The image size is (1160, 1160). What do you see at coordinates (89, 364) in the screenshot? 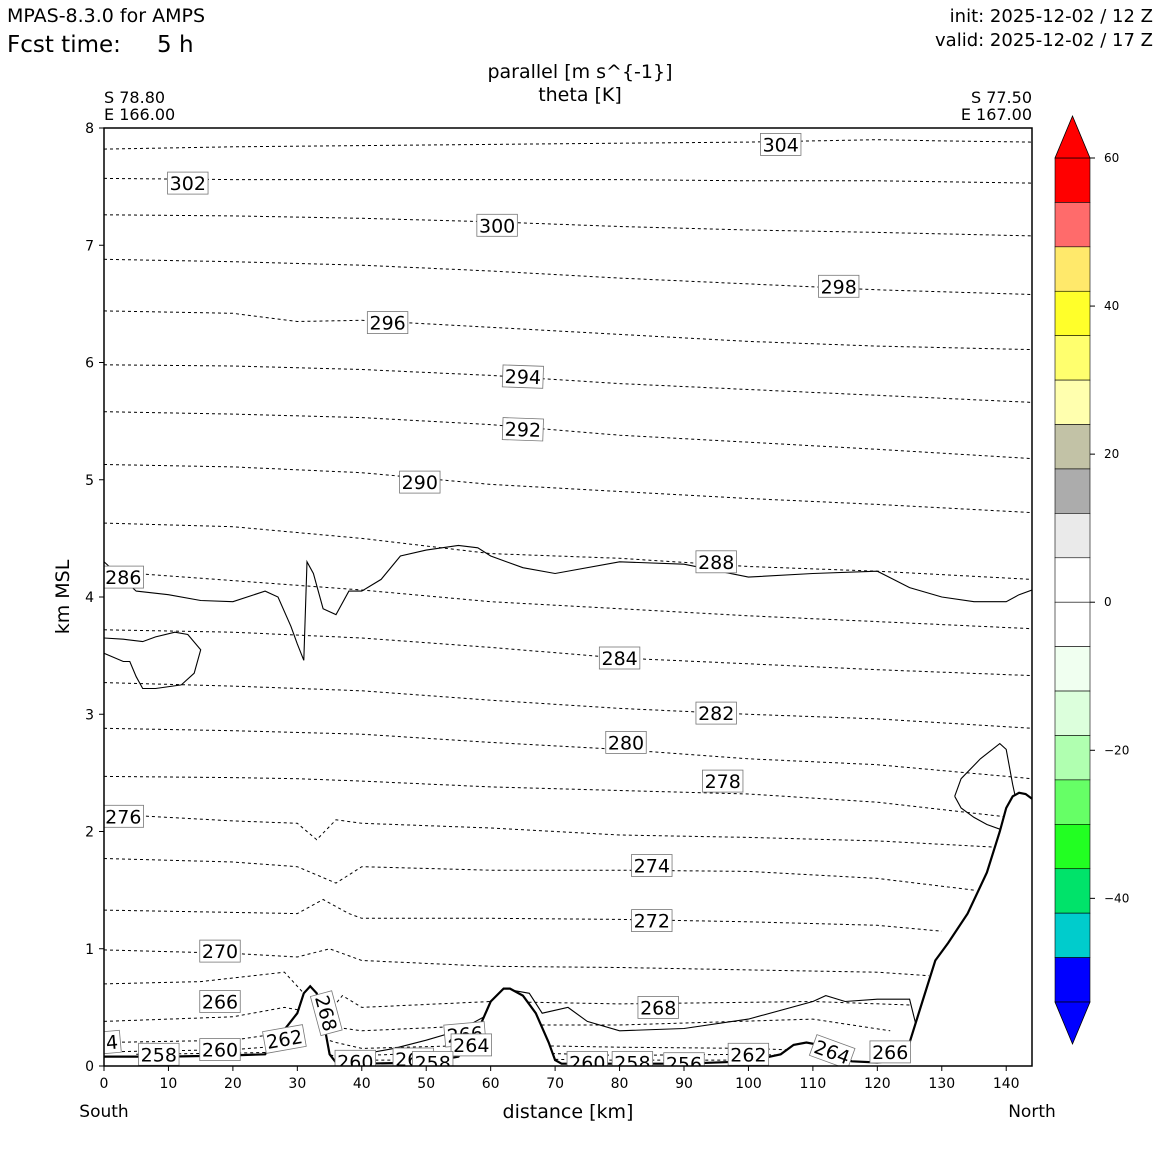
I see `y-tick-label: 6` at bounding box center [89, 364].